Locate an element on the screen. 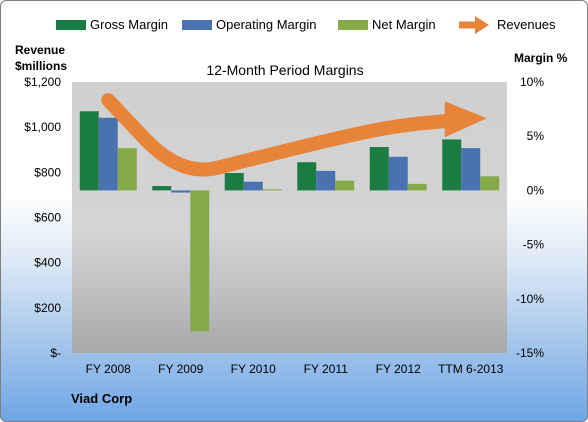 The image size is (588, 422). left-axis-tick: $1,000 is located at coordinates (42, 127).